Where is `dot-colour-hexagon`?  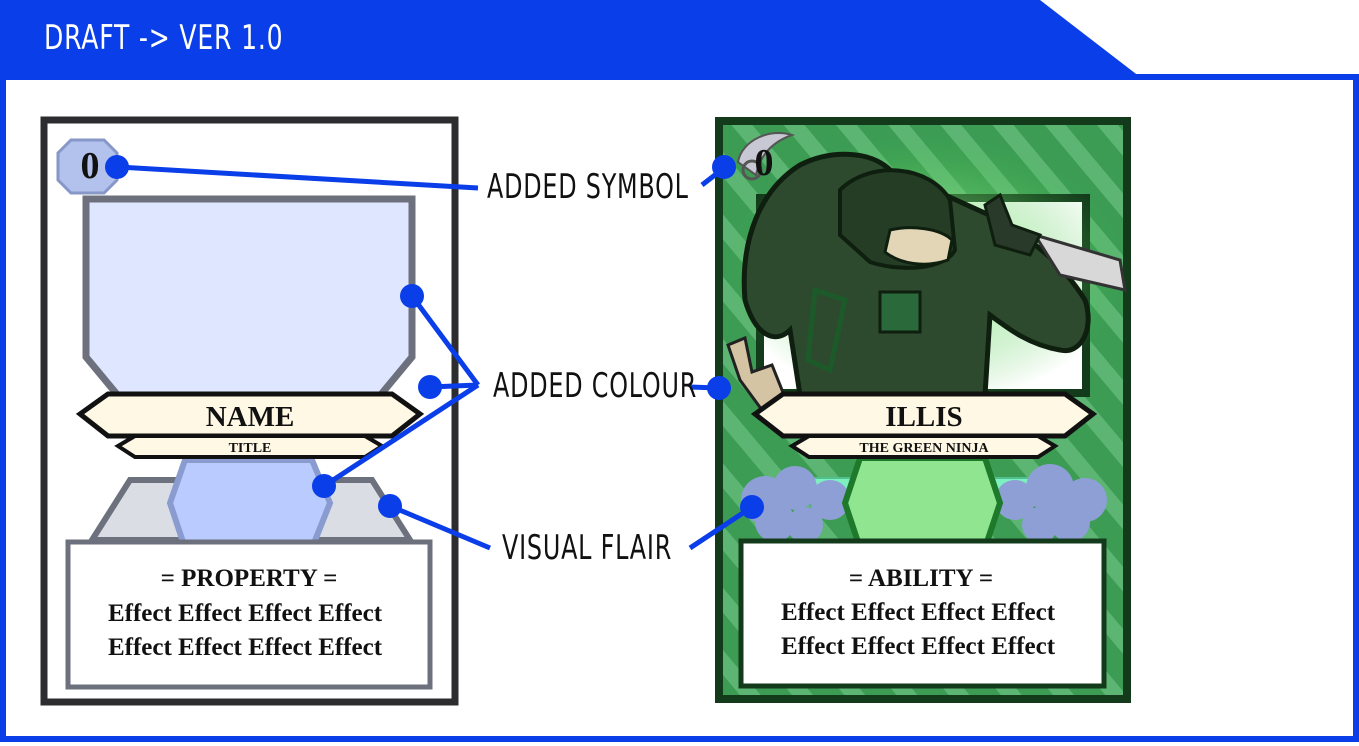 dot-colour-hexagon is located at coordinates (324, 486).